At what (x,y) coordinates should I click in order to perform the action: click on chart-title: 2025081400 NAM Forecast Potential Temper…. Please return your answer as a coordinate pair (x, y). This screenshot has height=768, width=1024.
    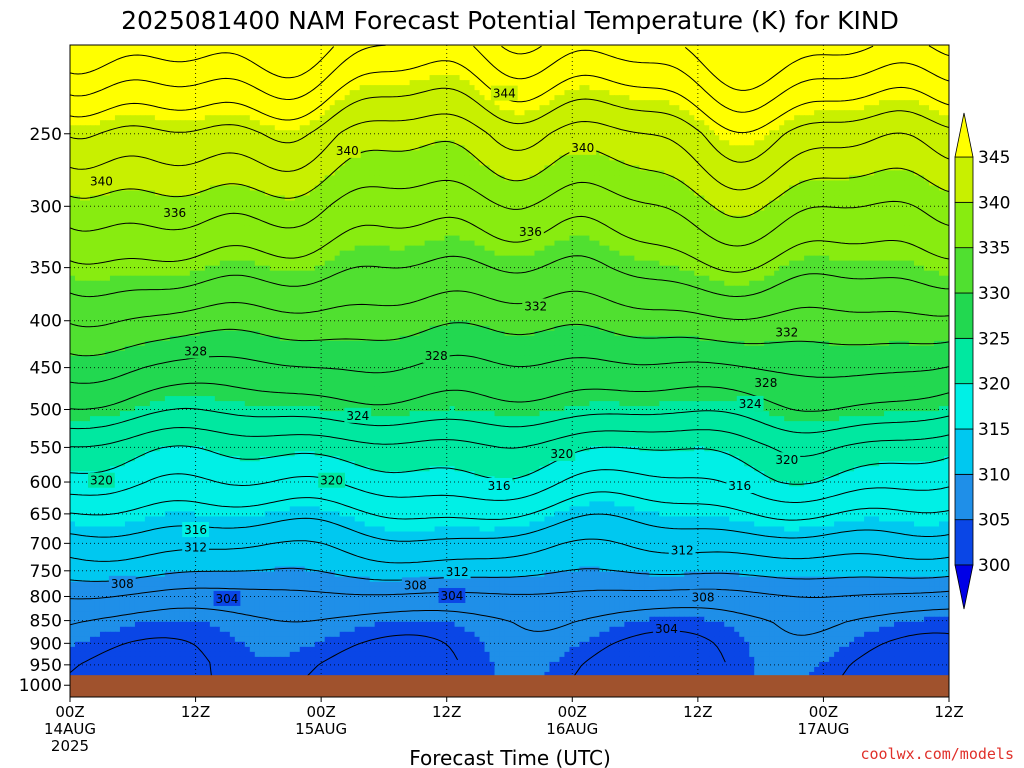
    Looking at the image, I should click on (510, 20).